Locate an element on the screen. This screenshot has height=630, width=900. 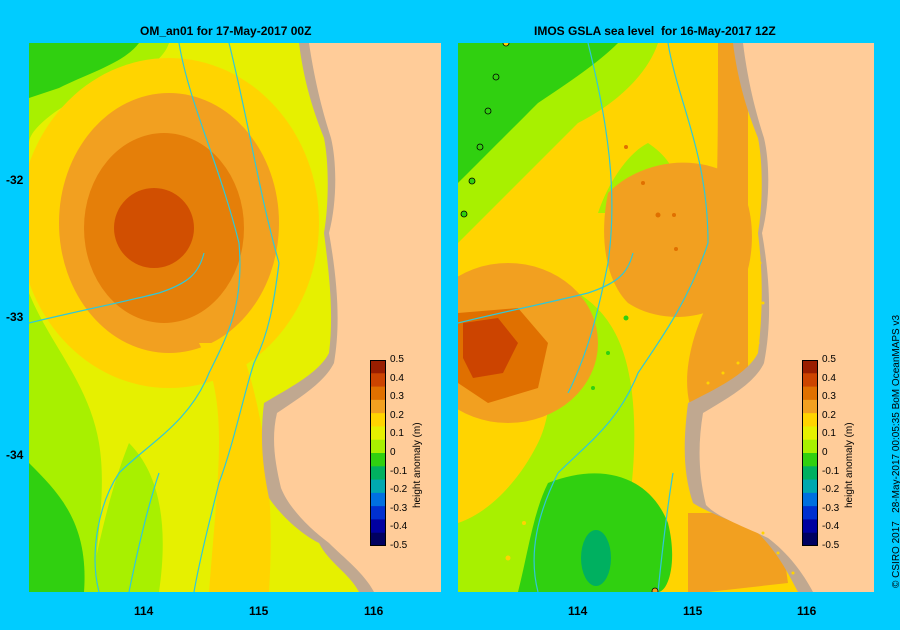
left-colorbar is located at coordinates (378, 455).